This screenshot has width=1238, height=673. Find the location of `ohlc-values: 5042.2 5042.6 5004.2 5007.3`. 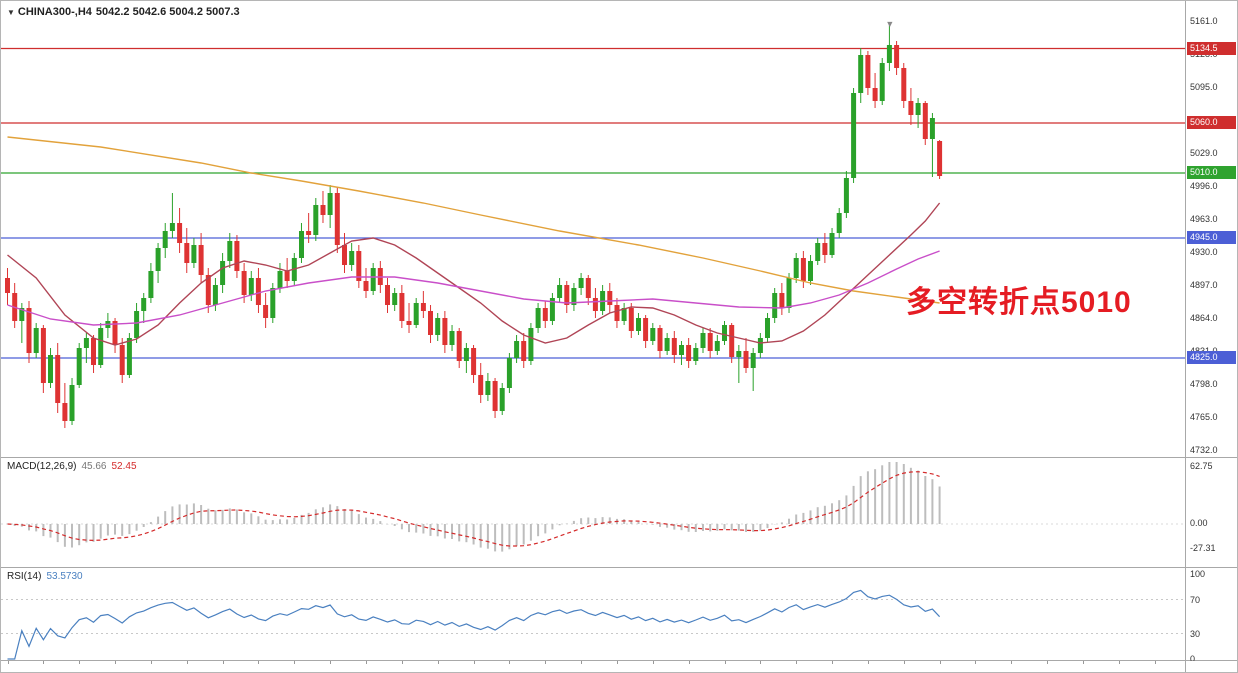

ohlc-values: 5042.2 5042.6 5004.2 5007.3 is located at coordinates (167, 12).